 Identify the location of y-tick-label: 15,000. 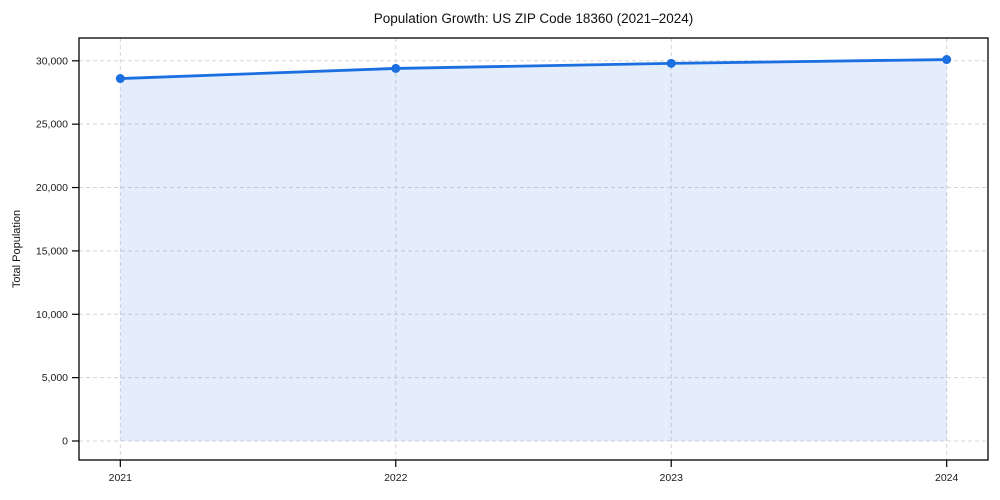
(52, 251).